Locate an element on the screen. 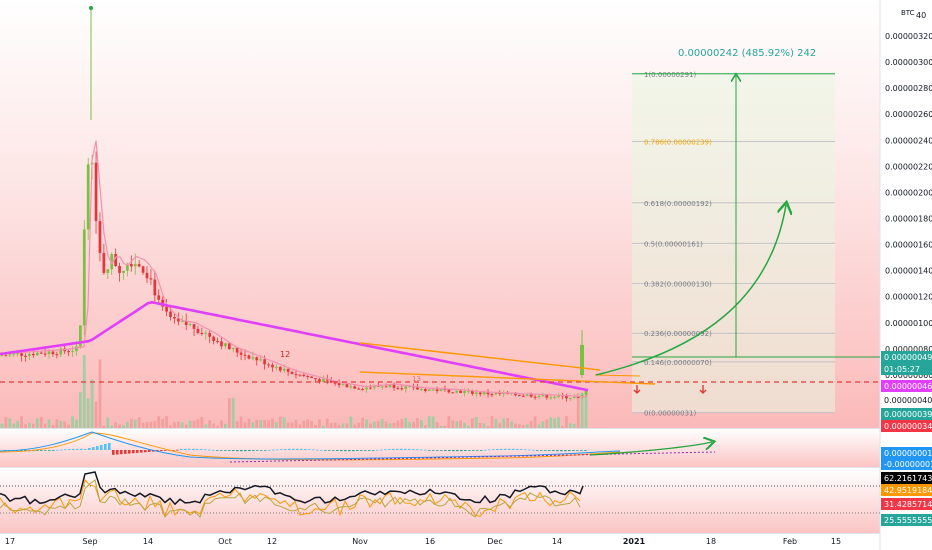 This screenshot has height=550, width=932. x-tick-label: 14 is located at coordinates (557, 541).